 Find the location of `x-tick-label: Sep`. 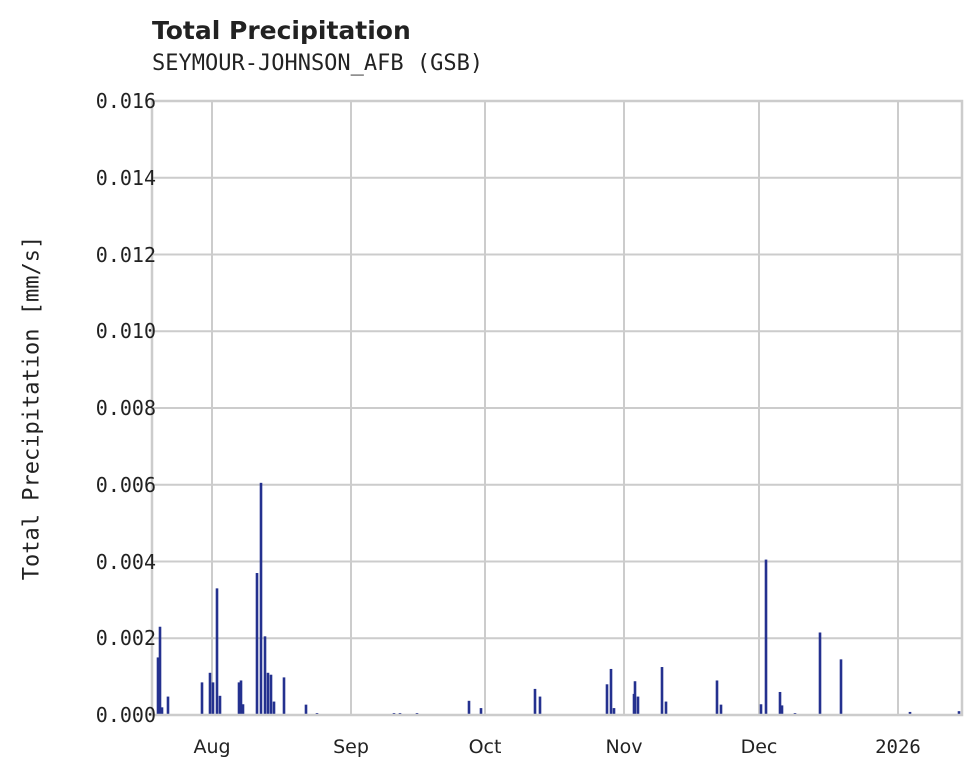

x-tick-label: Sep is located at coordinates (351, 747).